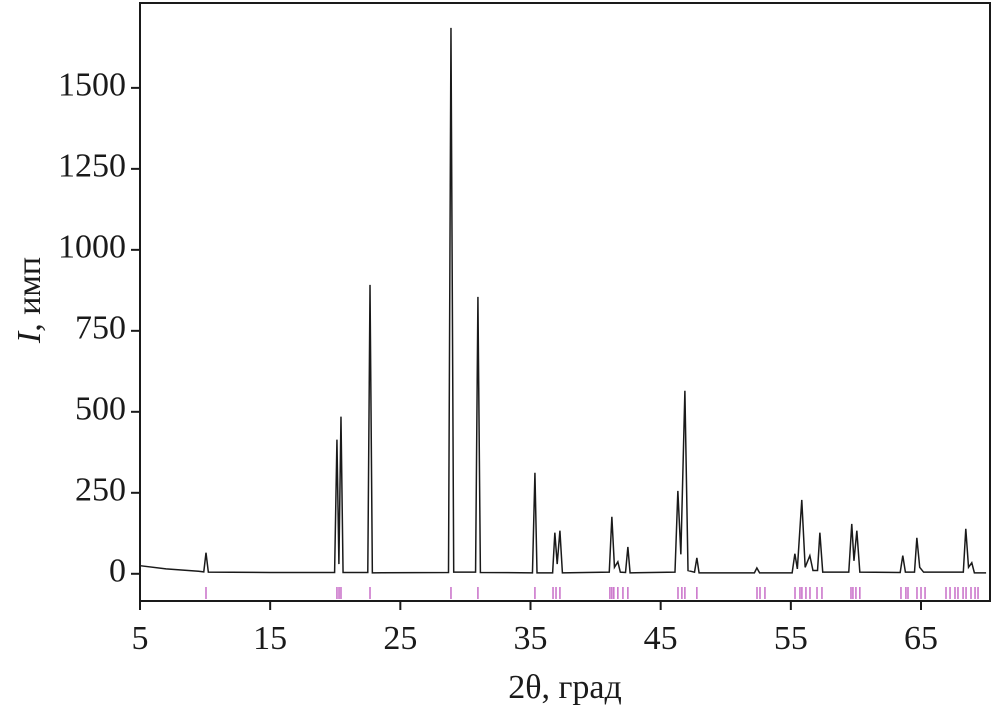 The width and height of the screenshot is (994, 721). What do you see at coordinates (29, 337) in the screenshot?
I see `y-label-var: I` at bounding box center [29, 337].